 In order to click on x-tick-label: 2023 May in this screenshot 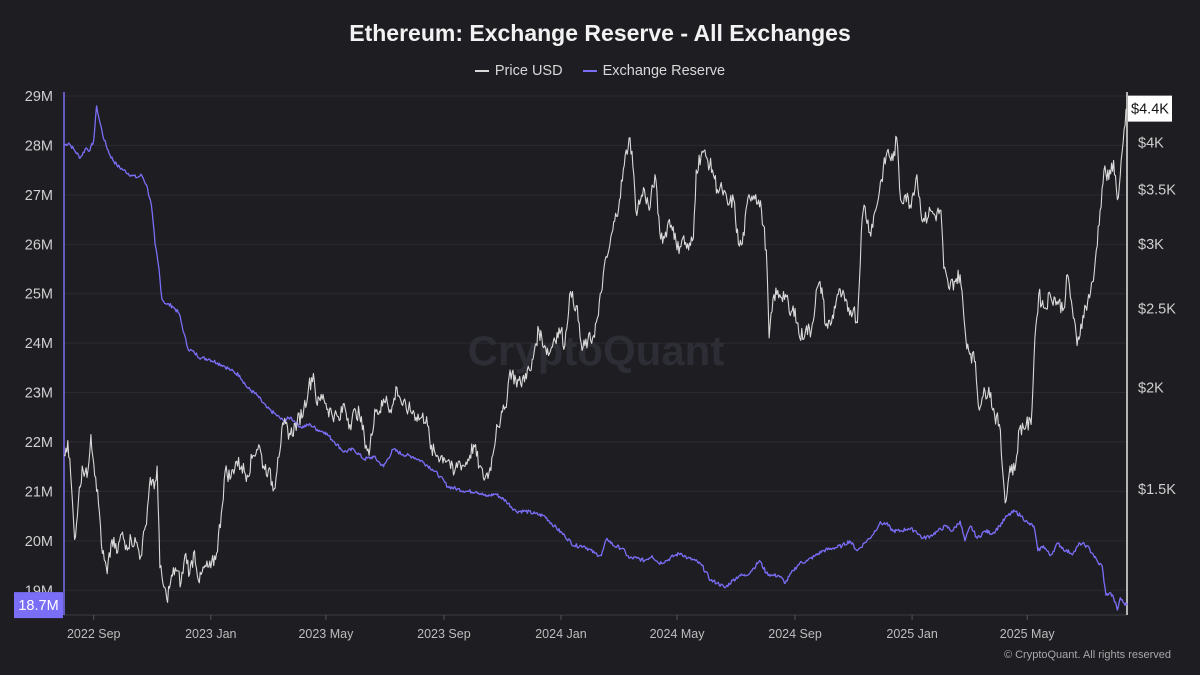, I will do `click(326, 634)`.